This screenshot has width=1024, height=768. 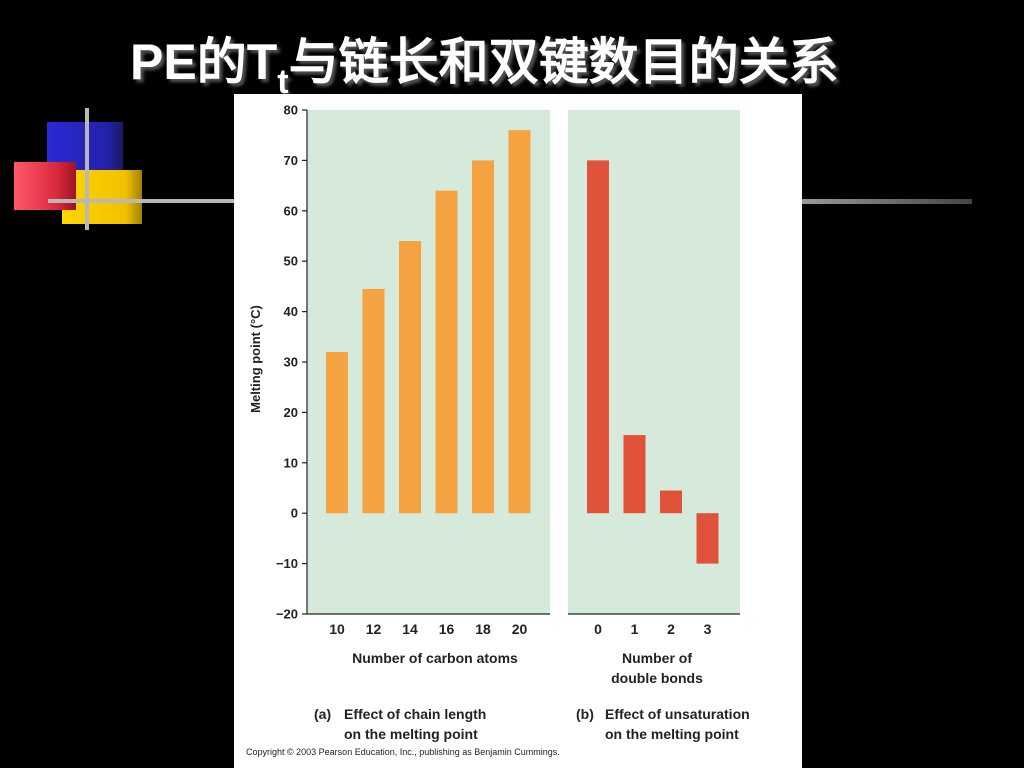 What do you see at coordinates (657, 678) in the screenshot?
I see `panel-b-x-label-line2: double bonds` at bounding box center [657, 678].